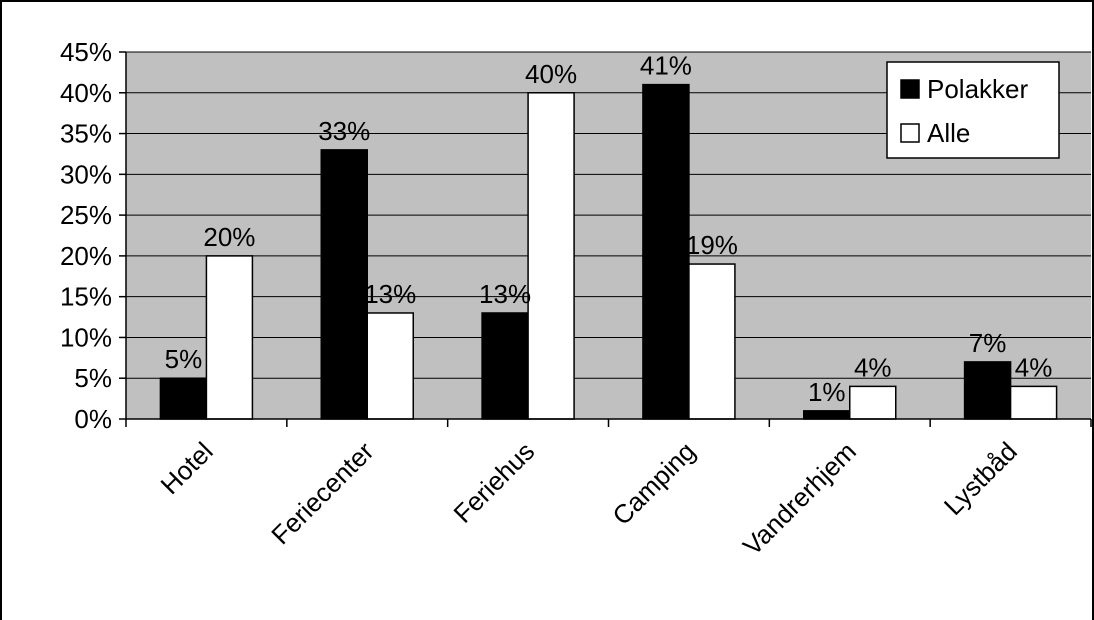 The width and height of the screenshot is (1094, 620). I want to click on bar-polakker-feriehus, so click(505, 366).